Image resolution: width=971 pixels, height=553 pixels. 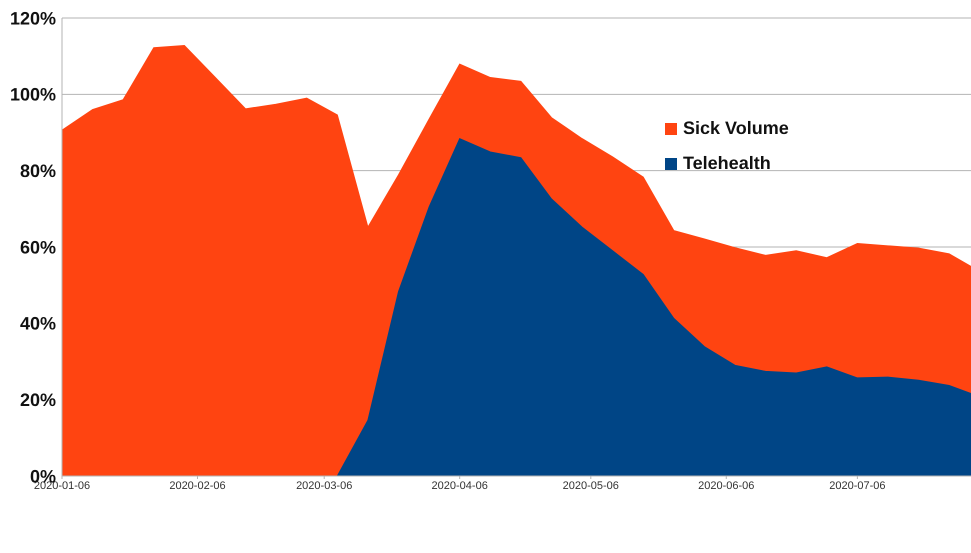 What do you see at coordinates (736, 128) in the screenshot?
I see `legend-label: Sick Volume` at bounding box center [736, 128].